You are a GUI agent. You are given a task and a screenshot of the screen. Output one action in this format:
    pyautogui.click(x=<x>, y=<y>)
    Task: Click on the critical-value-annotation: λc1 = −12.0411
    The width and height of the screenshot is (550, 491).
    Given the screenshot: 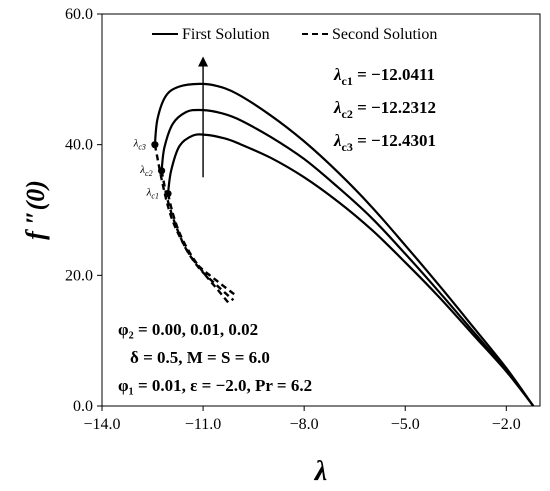 What is the action you would take?
    pyautogui.click(x=384, y=76)
    